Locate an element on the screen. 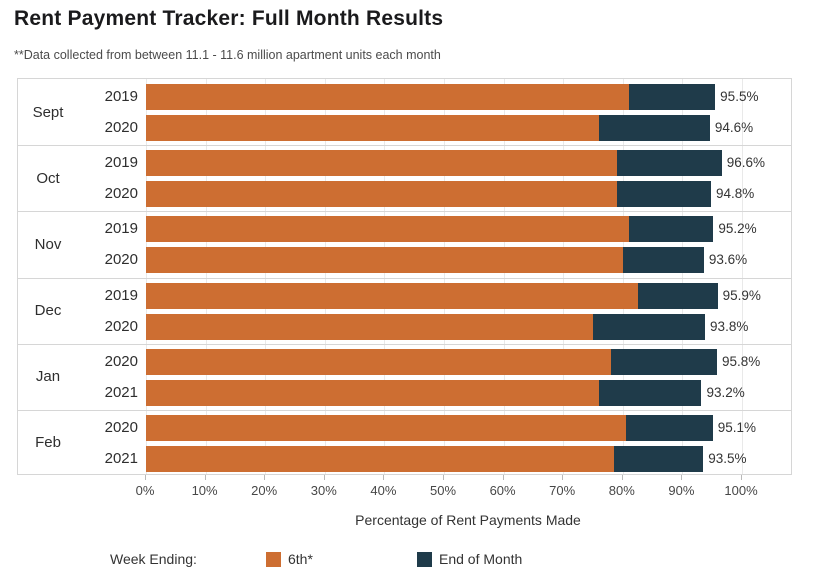 The image size is (815, 582). total-label: 93.5% is located at coordinates (727, 458).